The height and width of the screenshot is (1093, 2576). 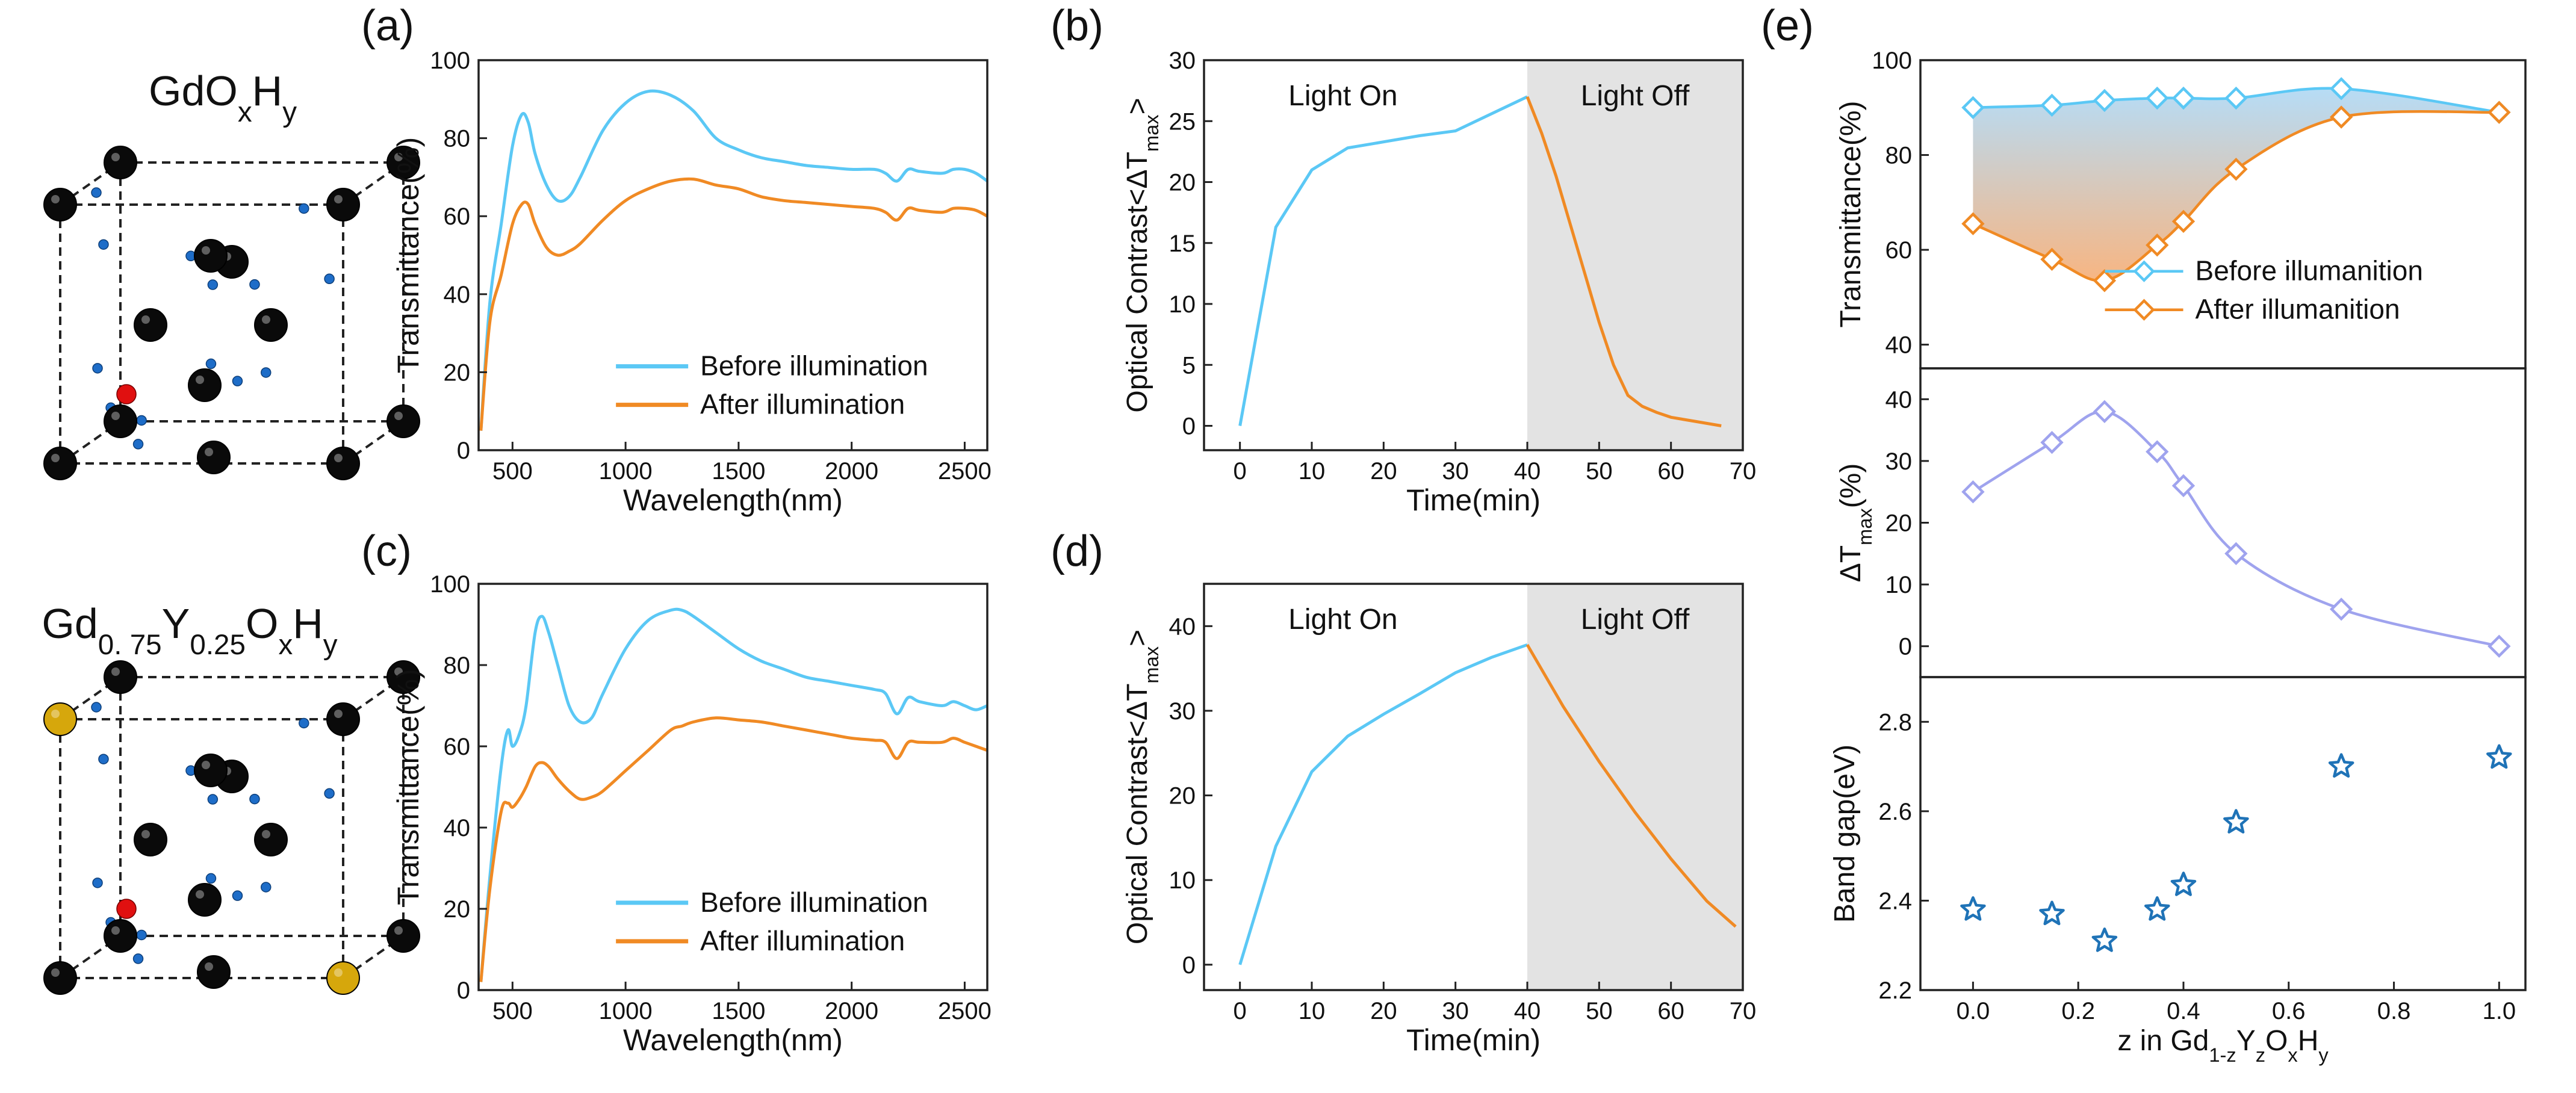 I want to click on x-axis-label-part: z, so click(x=2260, y=1055).